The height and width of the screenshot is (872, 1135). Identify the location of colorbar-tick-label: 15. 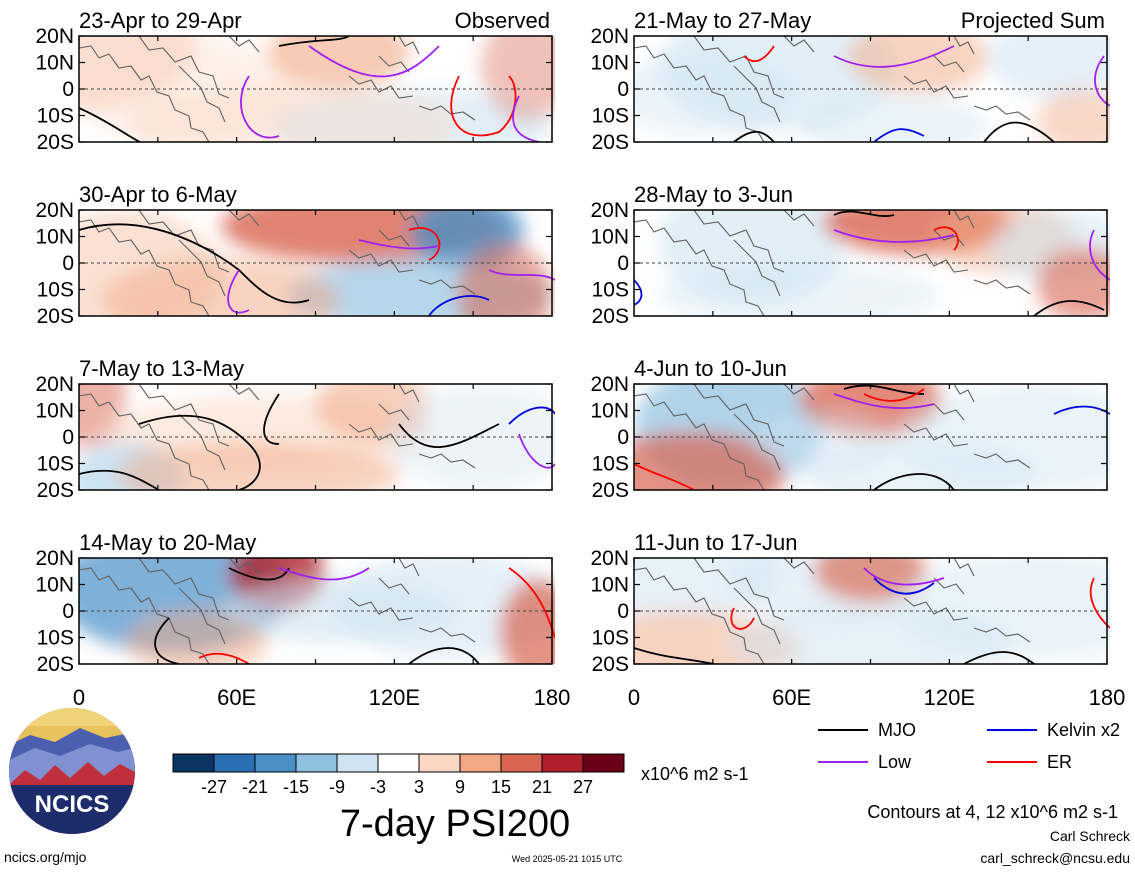
(501, 787).